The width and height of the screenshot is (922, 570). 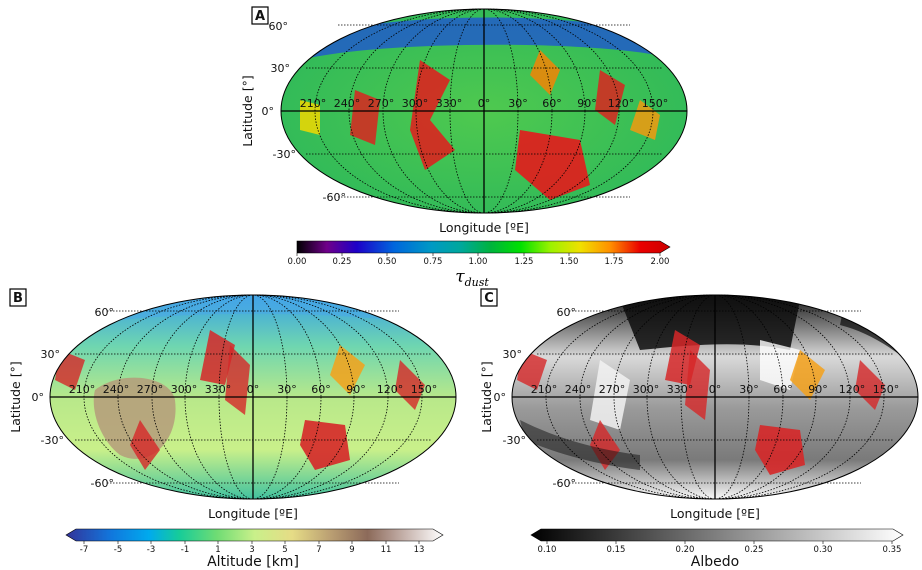 What do you see at coordinates (284, 154) in the screenshot?
I see `panel-a-lat-m30: -30°` at bounding box center [284, 154].